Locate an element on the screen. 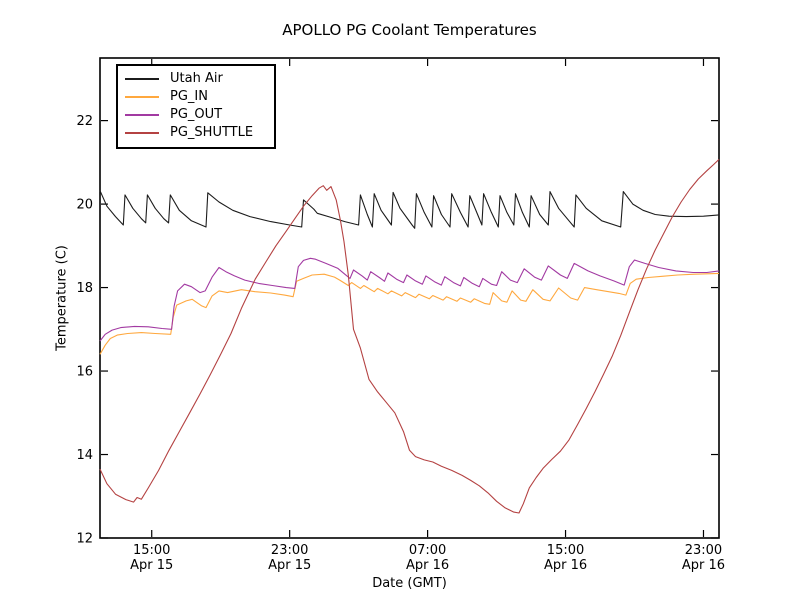 The image size is (800, 600). y-tick-label: 20 is located at coordinates (84, 205).